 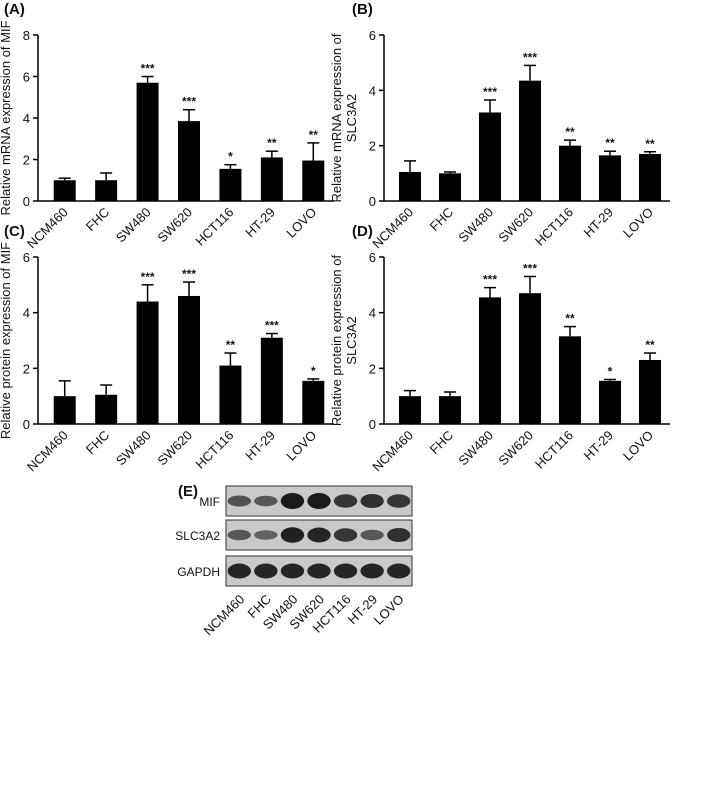 What do you see at coordinates (336, 117) in the screenshot?
I see `y-axis-label: Relative mRNA expression of` at bounding box center [336, 117].